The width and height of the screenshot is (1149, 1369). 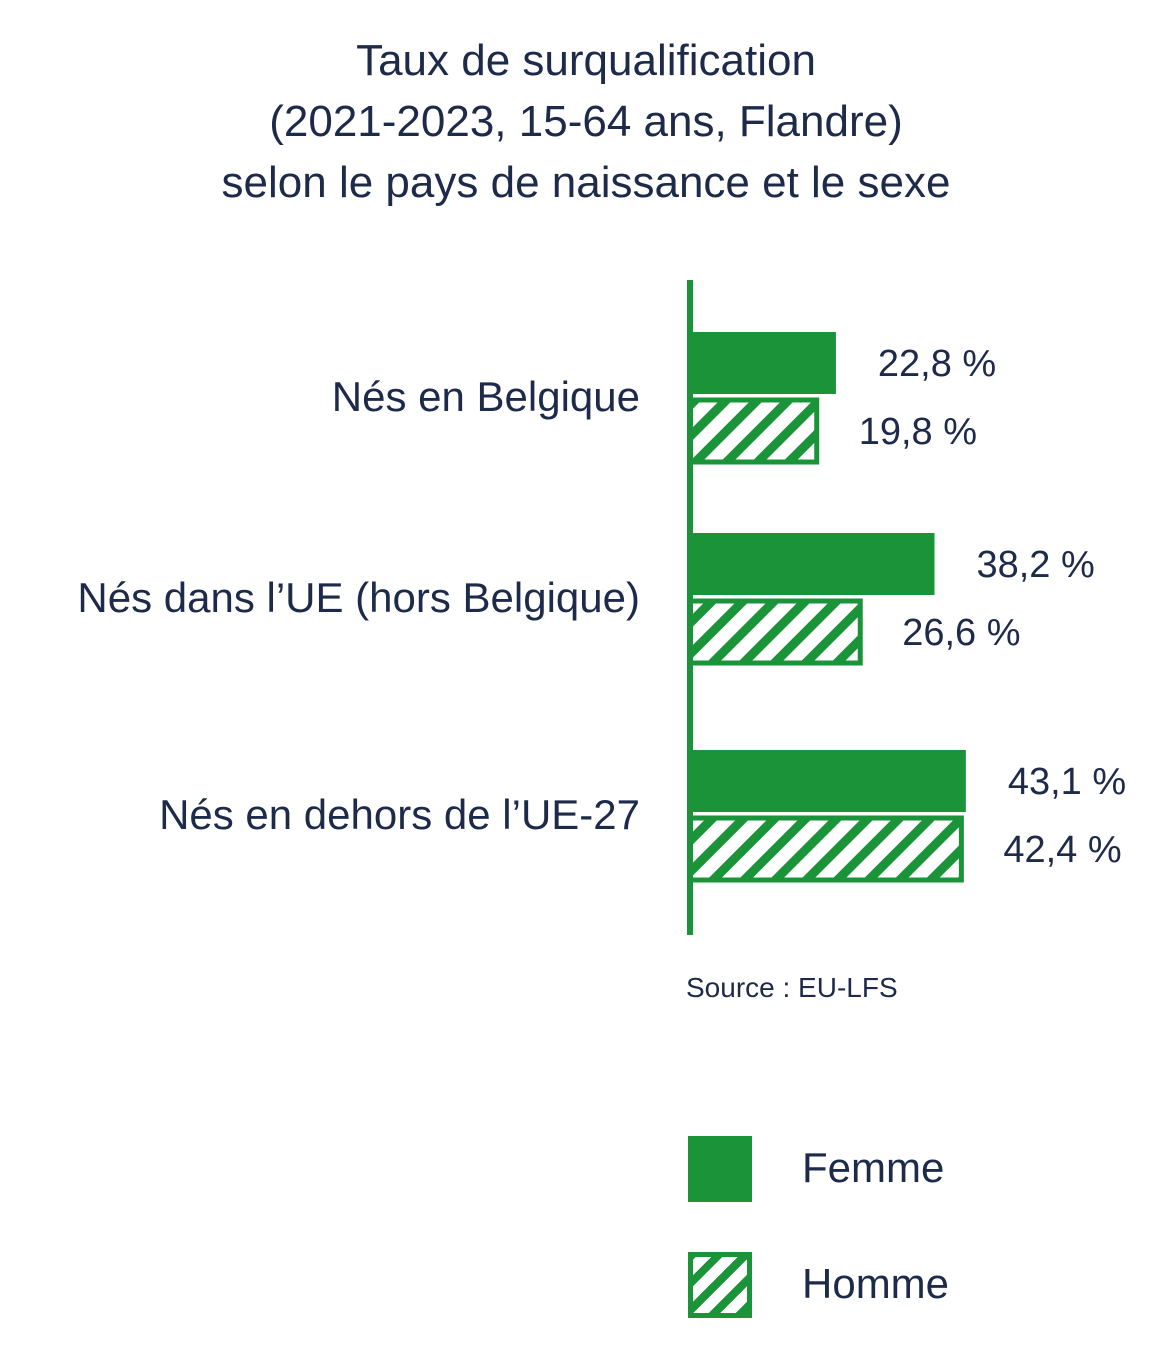 I want to click on value-label: 26,6 %, so click(x=961, y=633).